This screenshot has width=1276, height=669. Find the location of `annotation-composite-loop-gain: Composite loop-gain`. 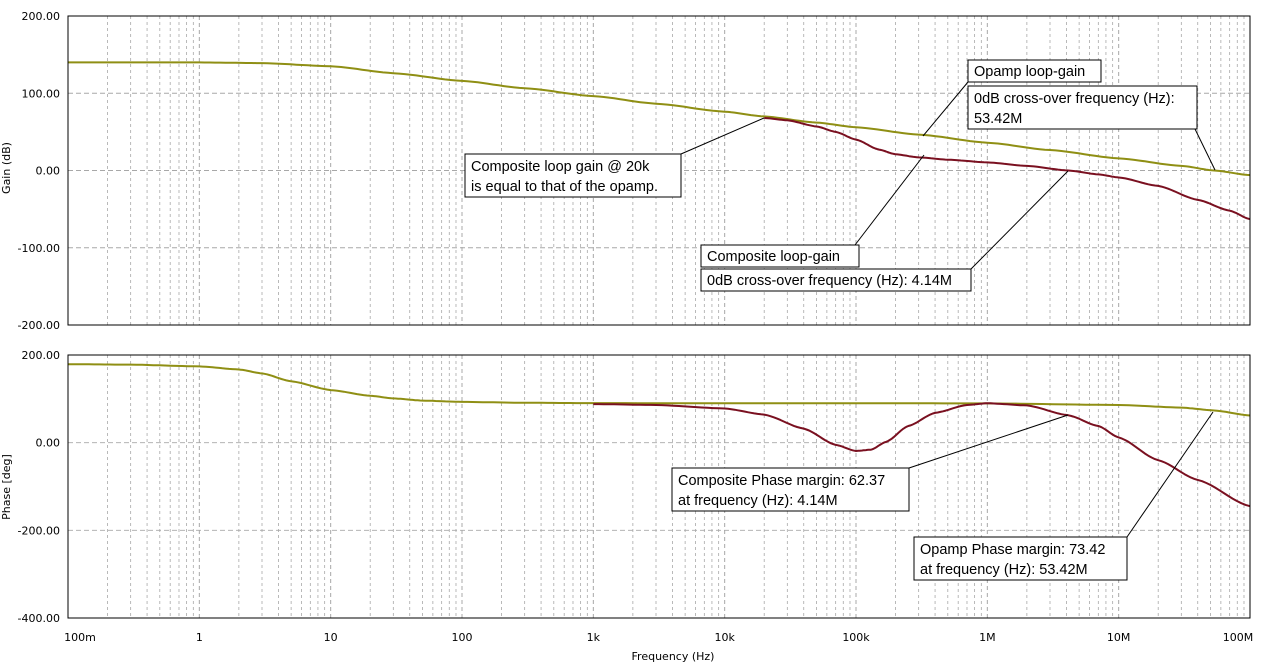

annotation-composite-loop-gain: Composite loop-gain is located at coordinates (773, 257).